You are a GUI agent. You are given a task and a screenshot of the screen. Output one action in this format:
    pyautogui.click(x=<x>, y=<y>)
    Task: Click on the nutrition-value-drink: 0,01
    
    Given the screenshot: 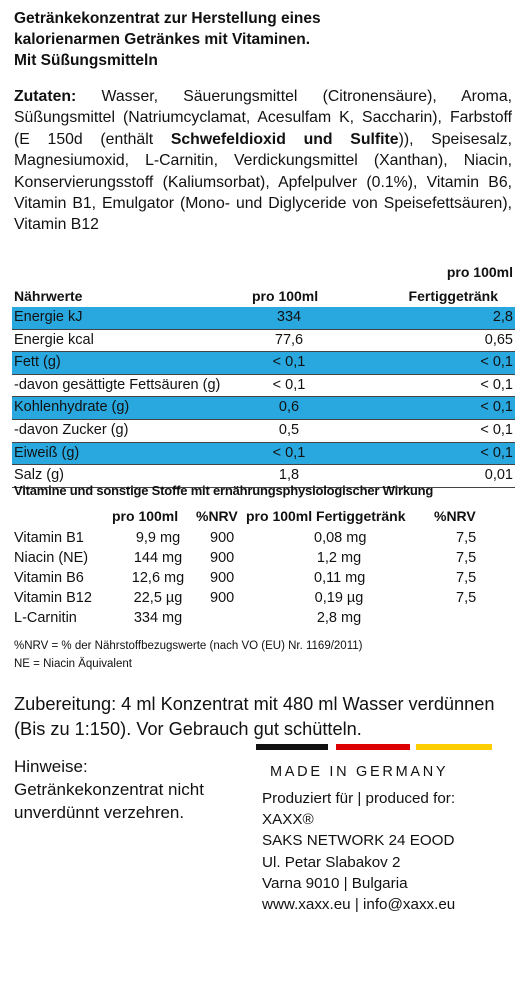 What is the action you would take?
    pyautogui.click(x=498, y=475)
    